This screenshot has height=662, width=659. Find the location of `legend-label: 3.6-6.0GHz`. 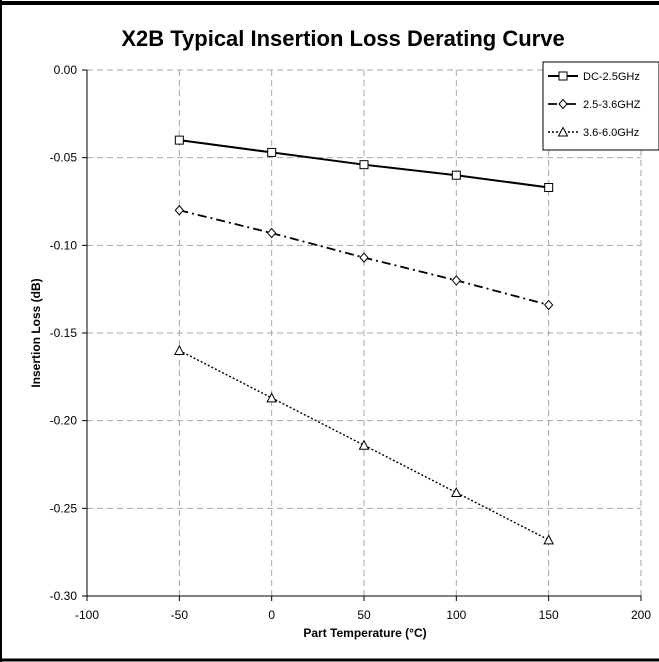

legend-label: 3.6-6.0GHz is located at coordinates (611, 133).